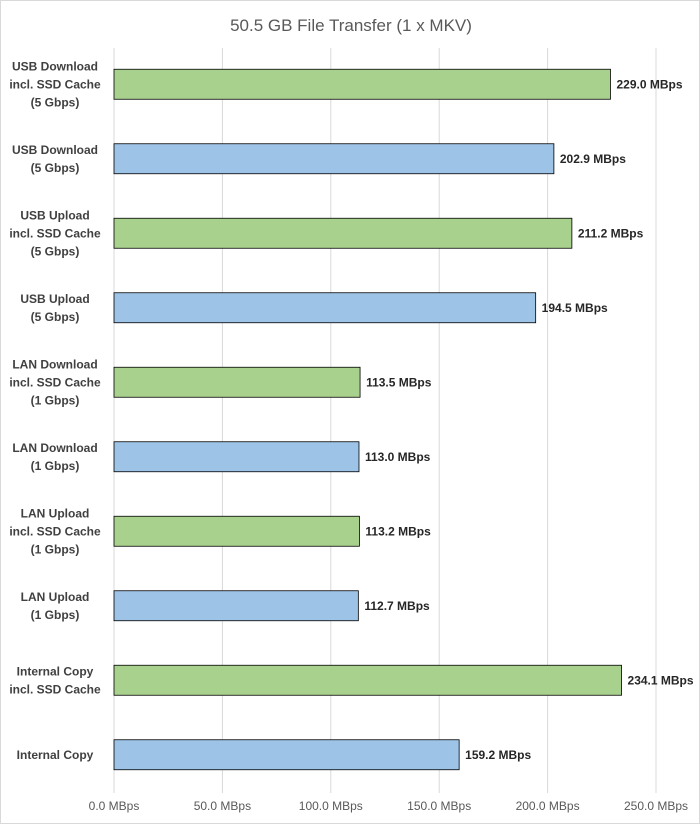 The image size is (700, 830). What do you see at coordinates (548, 806) in the screenshot?
I see `x-tick-label: 200.0 MBps` at bounding box center [548, 806].